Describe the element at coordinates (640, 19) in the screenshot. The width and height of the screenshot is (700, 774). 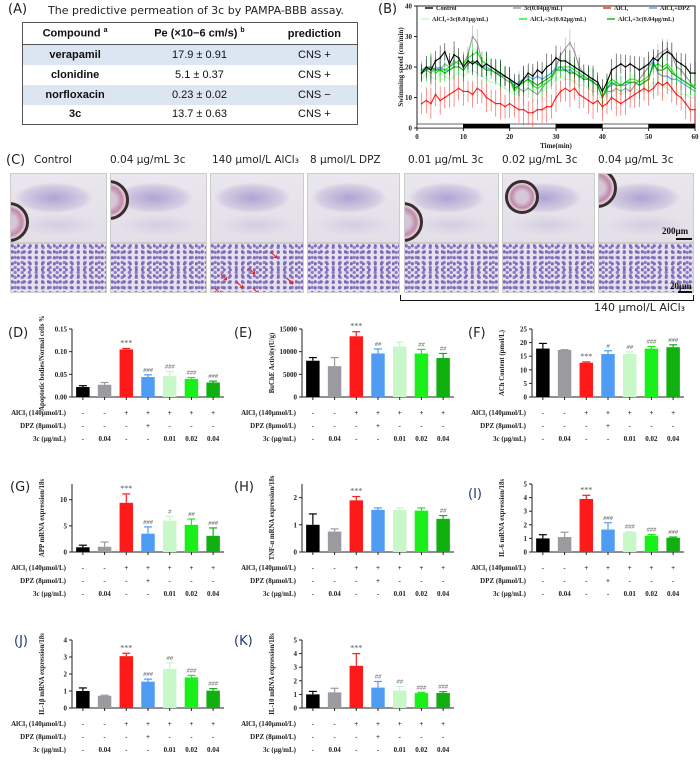
I see `legend-entry: AlCl₃+3c(0.04µg/mL)` at that location.